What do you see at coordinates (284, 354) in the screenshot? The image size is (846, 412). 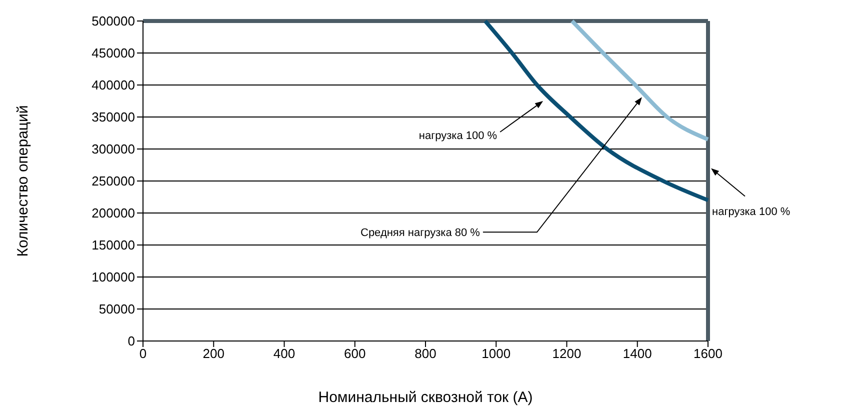 I see `x-tick-label: 400` at bounding box center [284, 354].